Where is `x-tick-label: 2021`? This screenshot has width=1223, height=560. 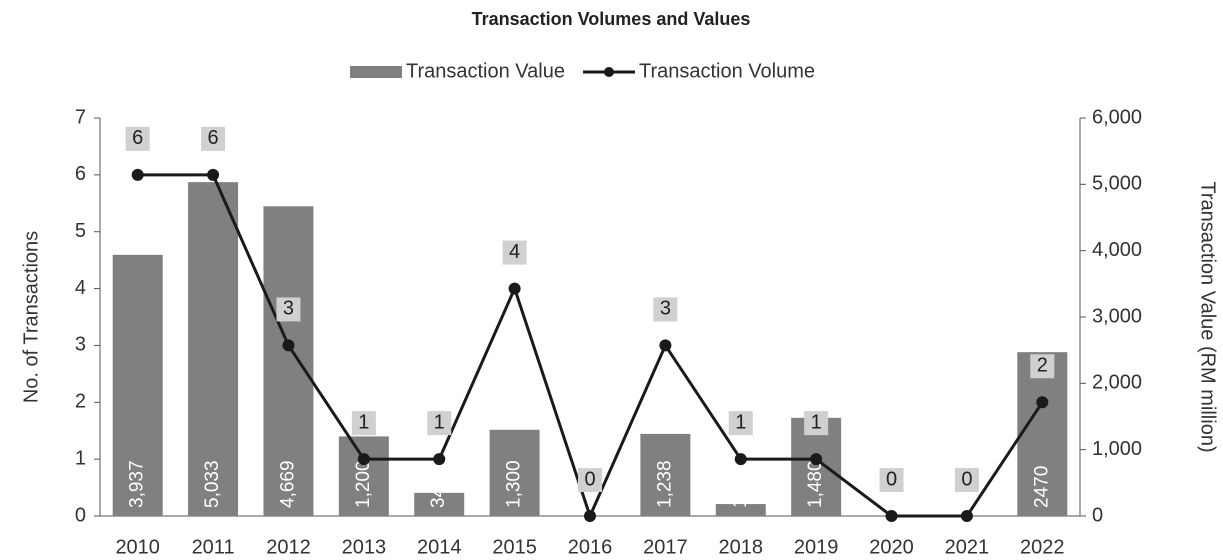
x-tick-label: 2021 is located at coordinates (967, 547).